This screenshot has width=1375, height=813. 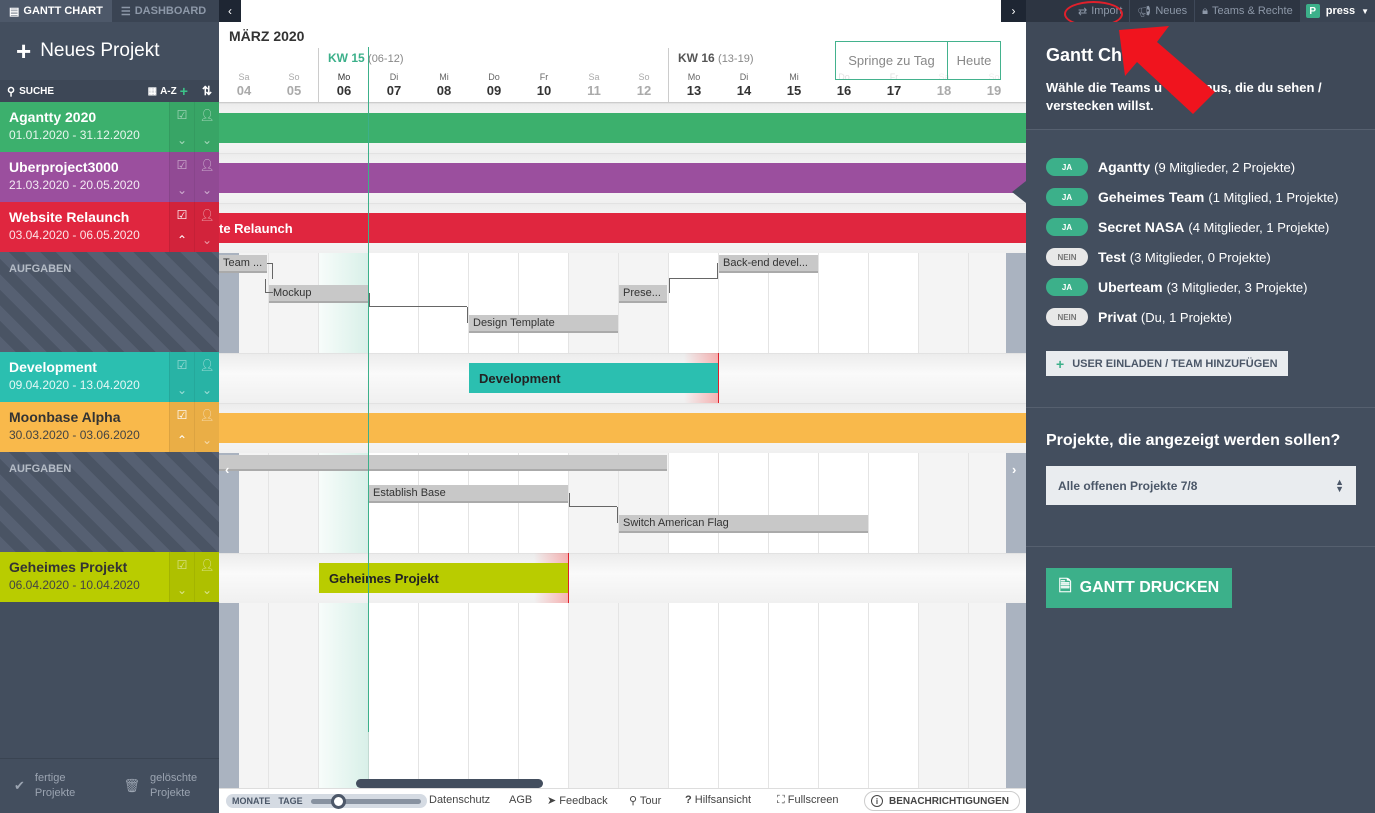 I want to click on task-bar-mockup: Mockup, so click(x=318, y=294).